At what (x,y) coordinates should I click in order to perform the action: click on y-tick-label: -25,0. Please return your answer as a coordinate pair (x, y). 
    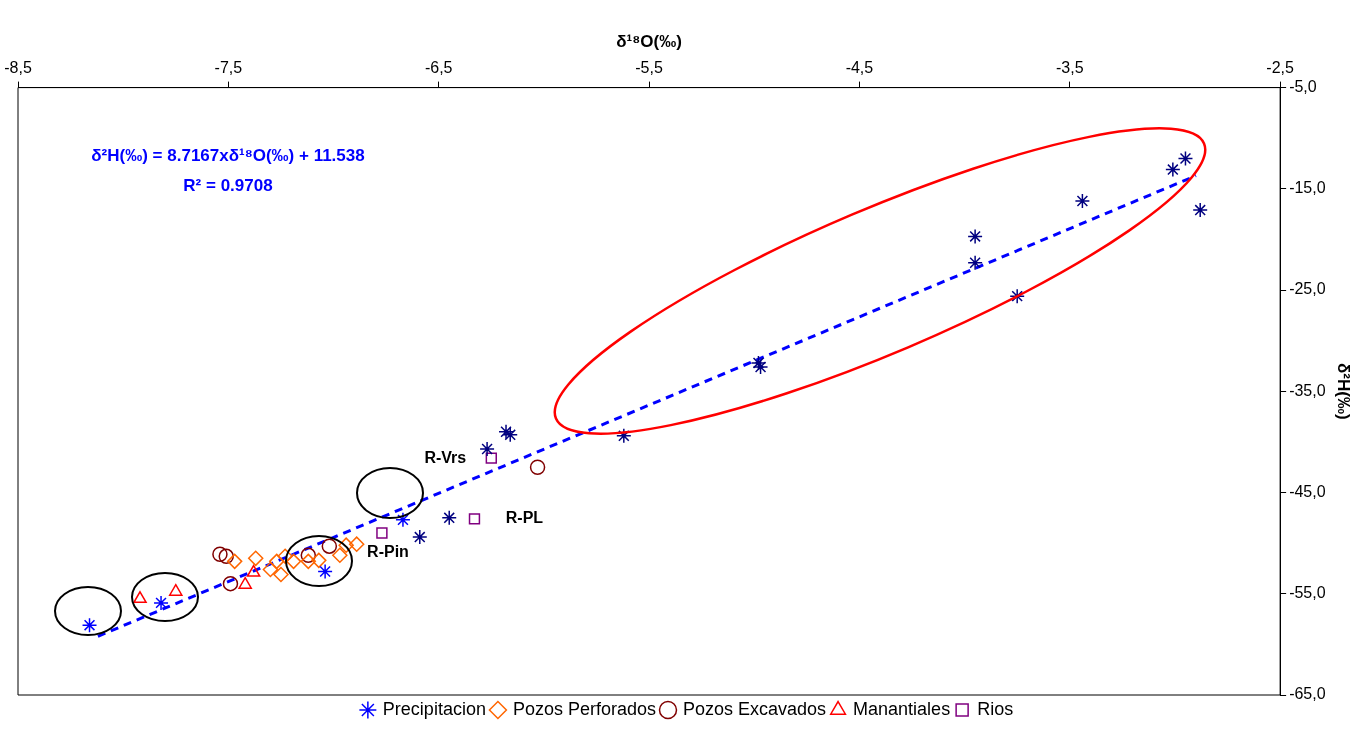
    Looking at the image, I should click on (1307, 289).